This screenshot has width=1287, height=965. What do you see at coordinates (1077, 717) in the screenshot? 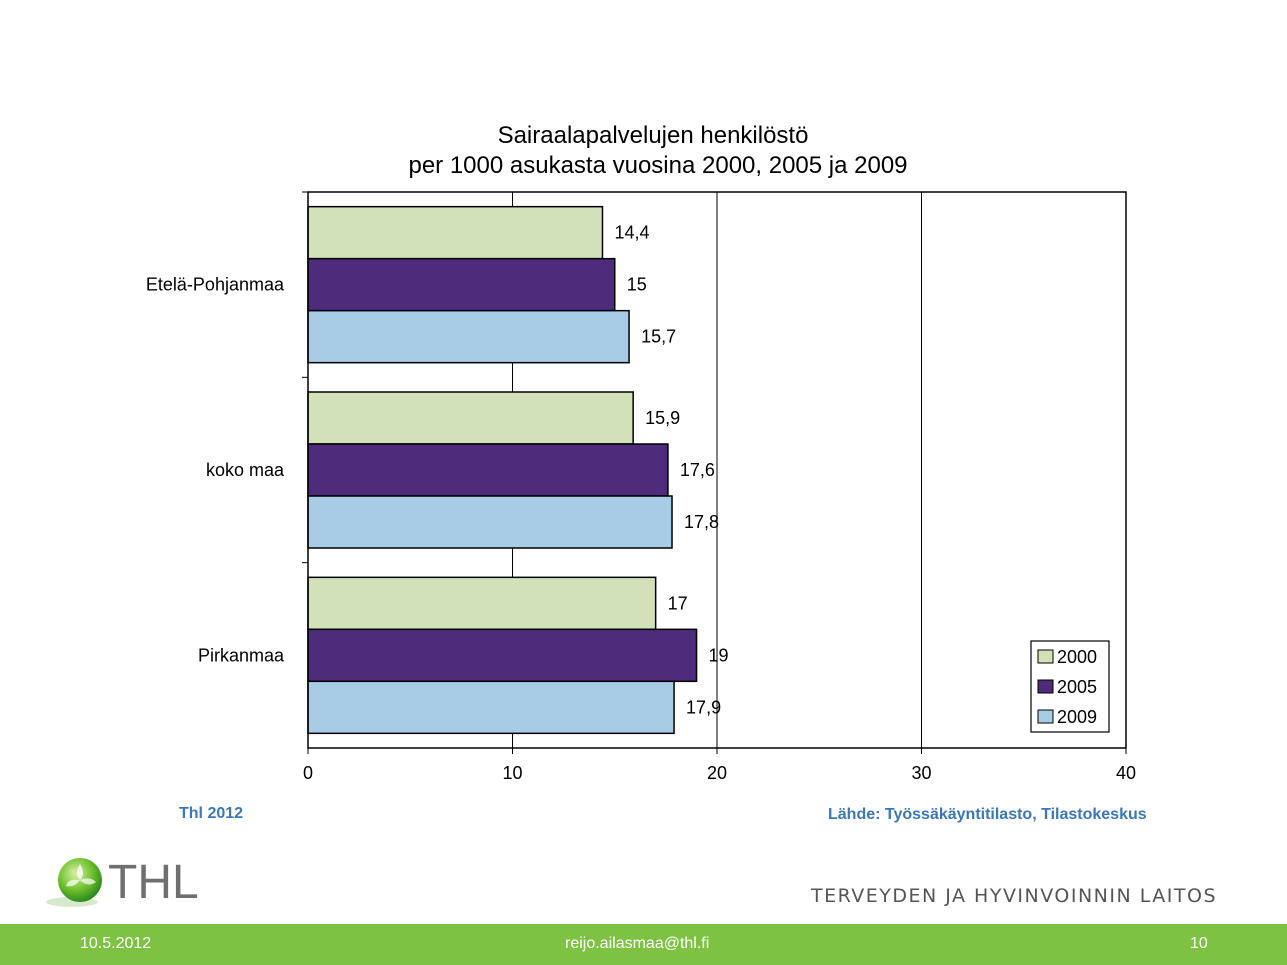
I see `legend-label: 2009` at bounding box center [1077, 717].